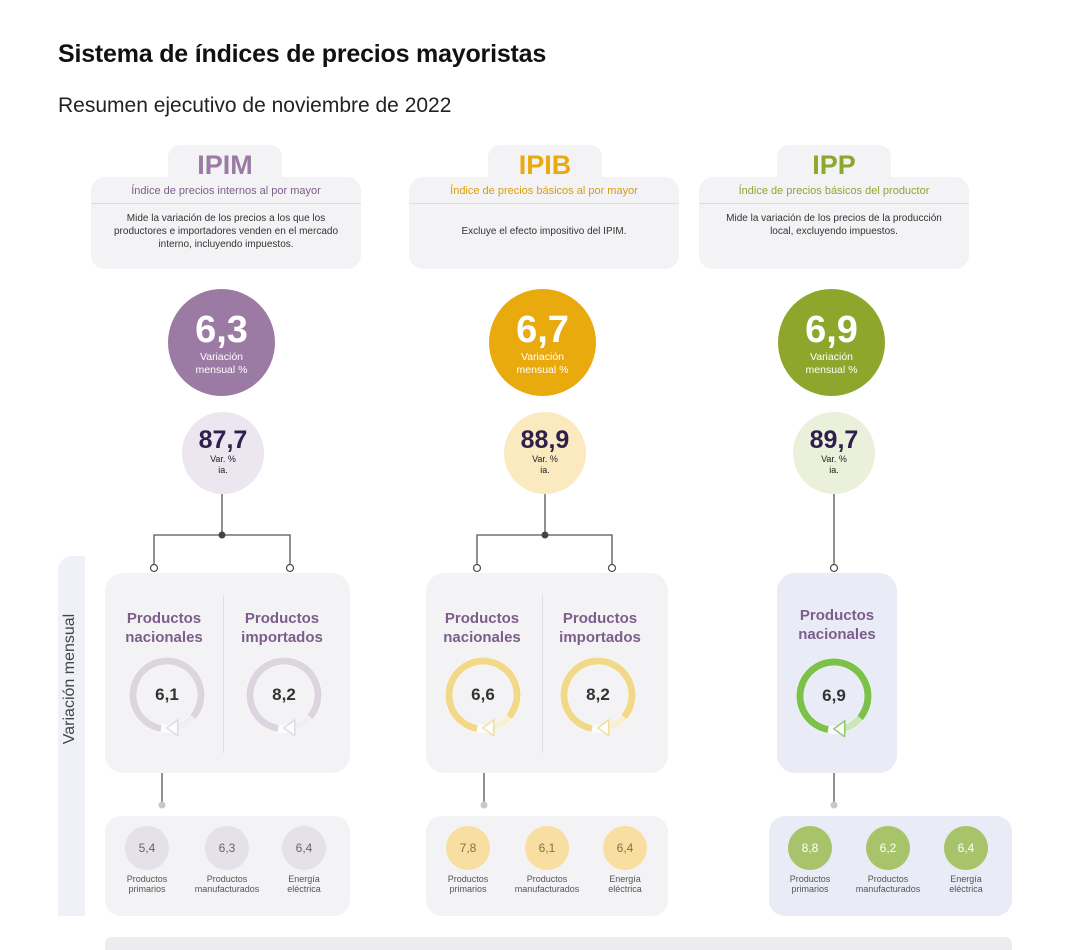 The height and width of the screenshot is (950, 1084). Describe the element at coordinates (544, 194) in the screenshot. I see `ipib-full-name: Índice de precios básicos al por mayor` at that location.